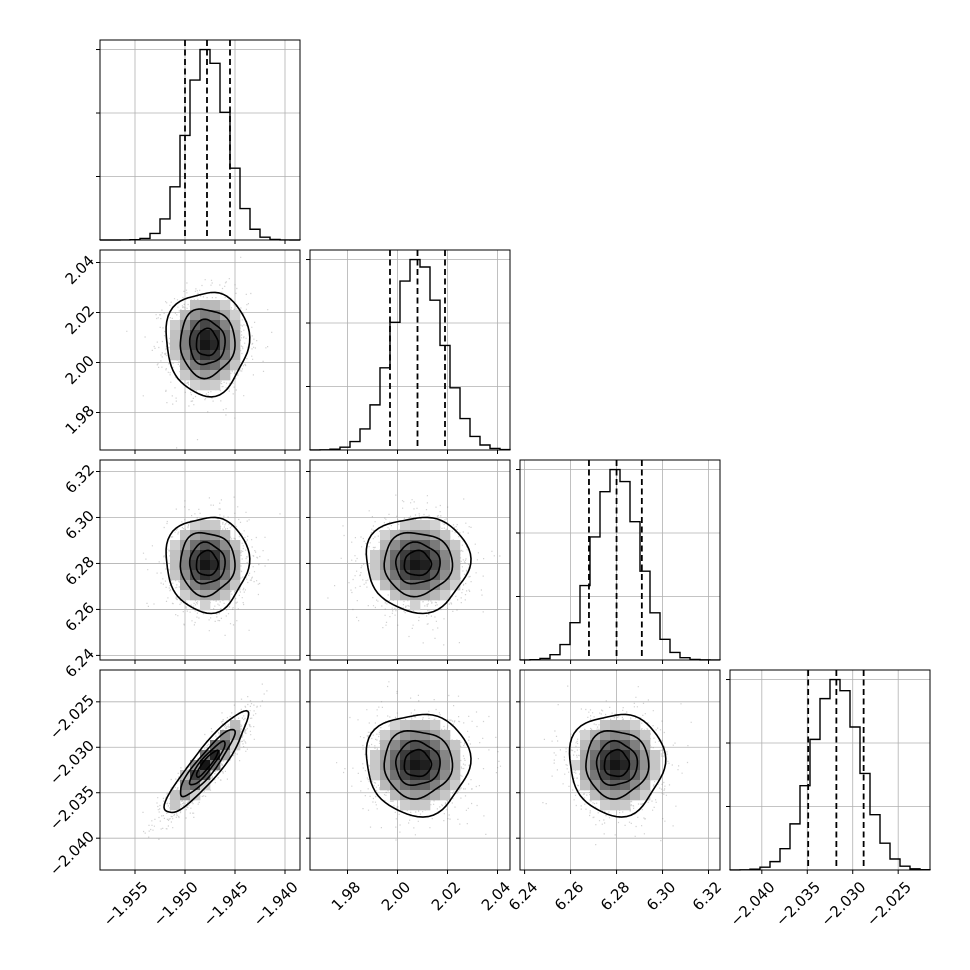 Image resolution: width=970 pixels, height=970 pixels. What do you see at coordinates (80, 479) in the screenshot?
I see `y-tick-label: 6.32` at bounding box center [80, 479].